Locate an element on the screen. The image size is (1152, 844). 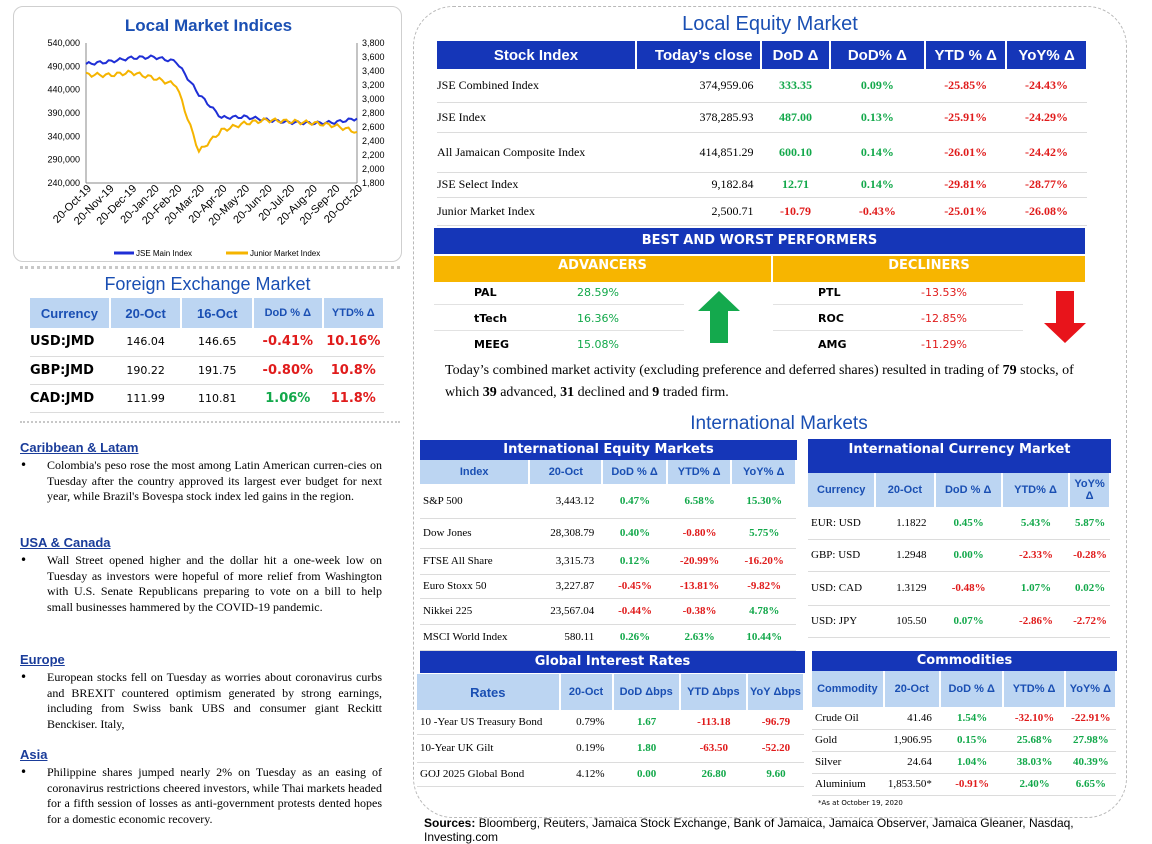
right-tick-label: 3,800 is located at coordinates (373, 43).